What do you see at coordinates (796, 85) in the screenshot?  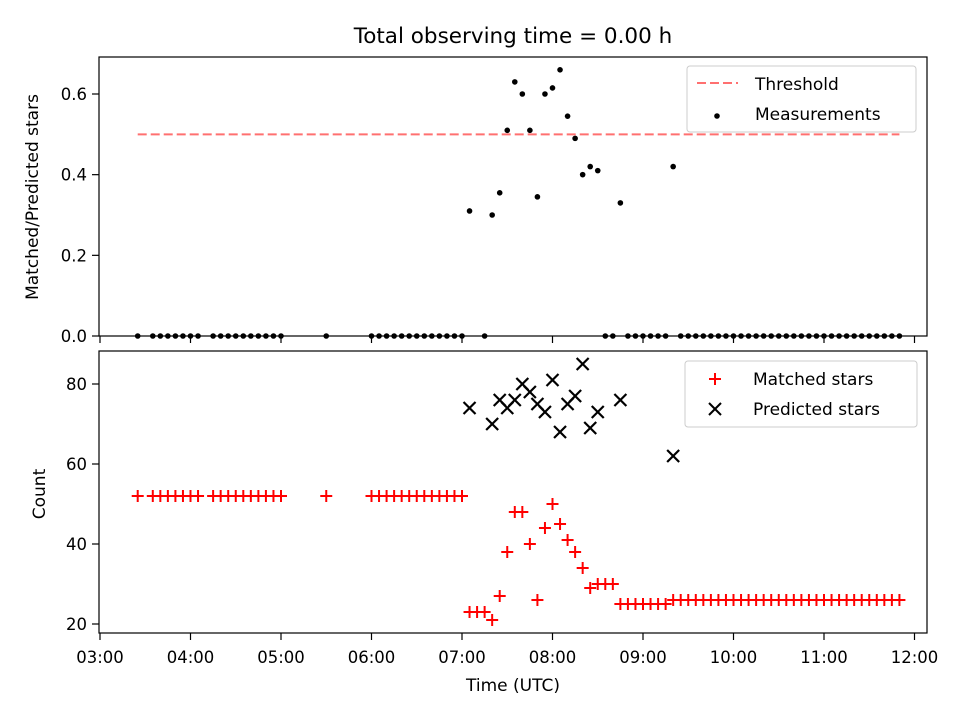 I see `legend-threshold-label: Threshold` at bounding box center [796, 85].